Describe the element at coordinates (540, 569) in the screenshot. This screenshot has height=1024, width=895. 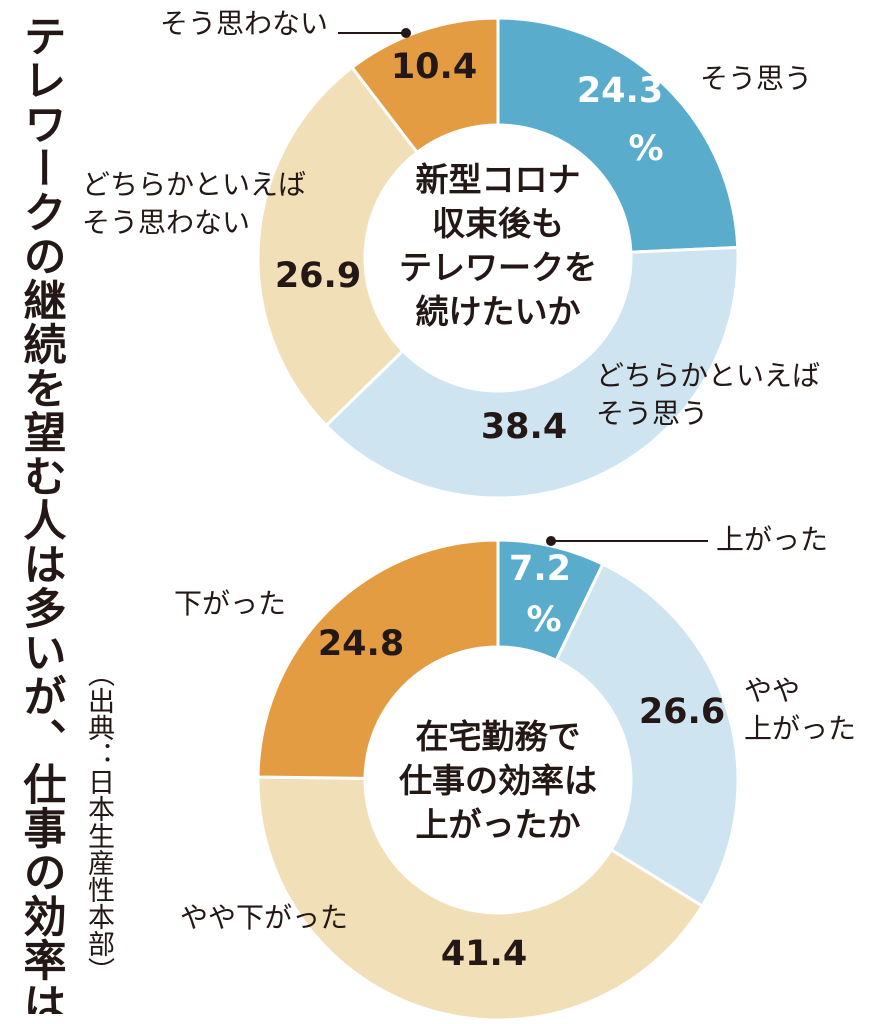
I see `value-label-2-1: 7.2` at that location.